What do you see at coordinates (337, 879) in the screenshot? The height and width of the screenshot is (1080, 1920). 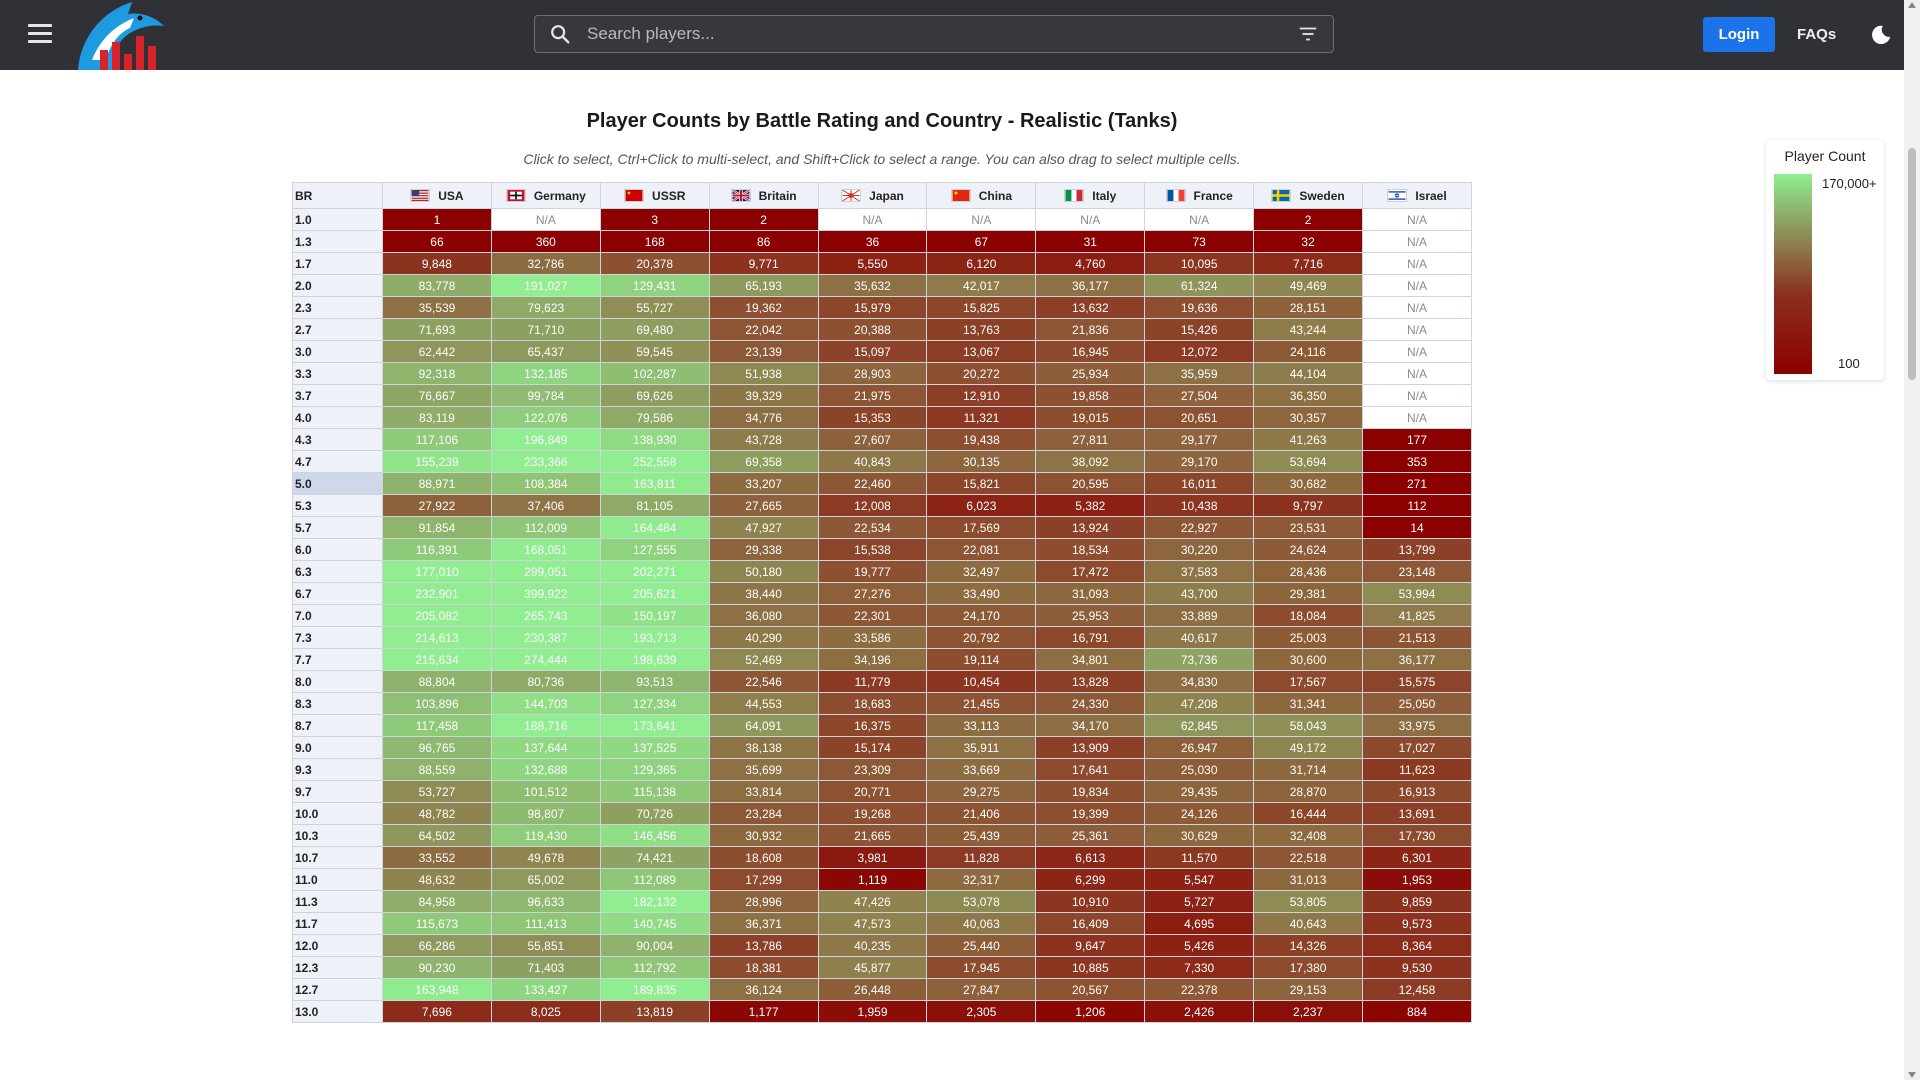 I see `br-cell: 11.0` at bounding box center [337, 879].